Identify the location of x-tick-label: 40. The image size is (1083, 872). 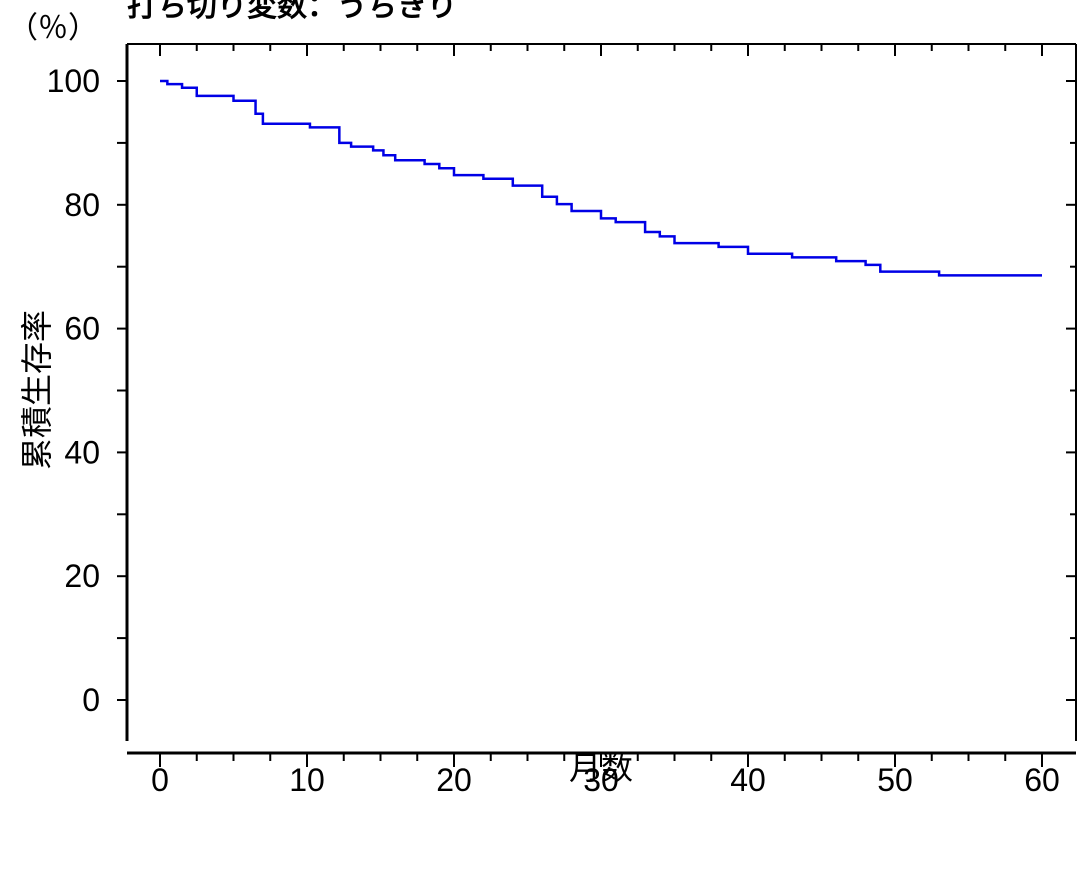
(748, 780).